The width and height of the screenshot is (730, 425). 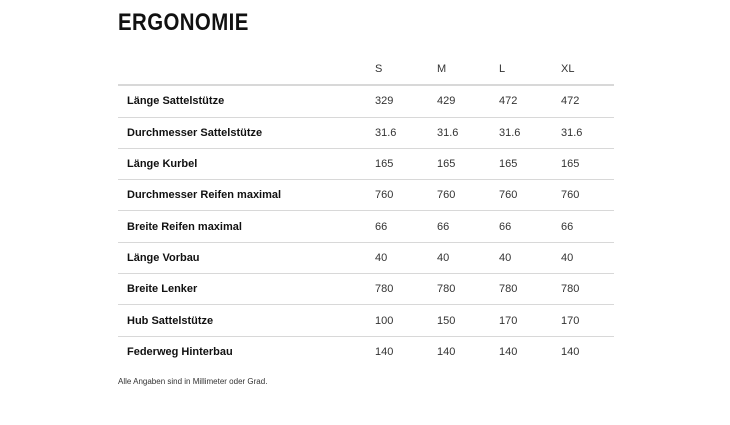 I want to click on cell-value: 329, so click(x=406, y=101).